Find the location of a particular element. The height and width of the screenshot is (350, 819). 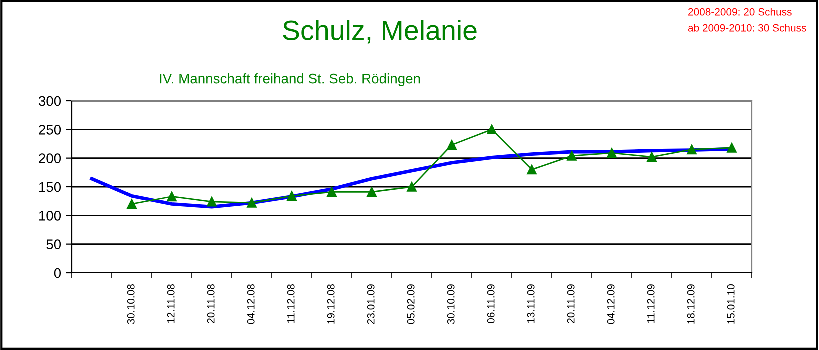

x-tick-label: 23.01.09 is located at coordinates (371, 304).